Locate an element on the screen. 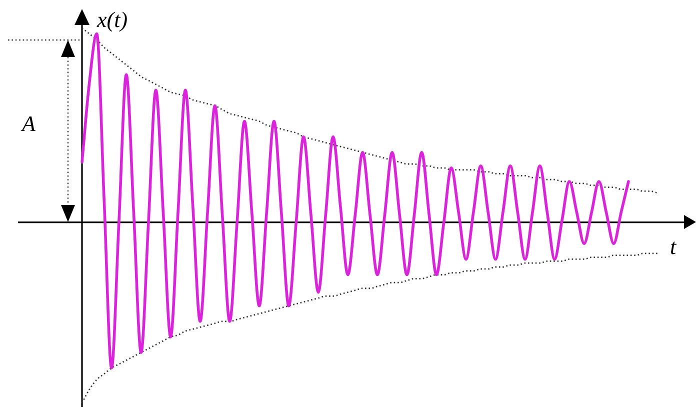  text: A is located at coordinates (29, 123).